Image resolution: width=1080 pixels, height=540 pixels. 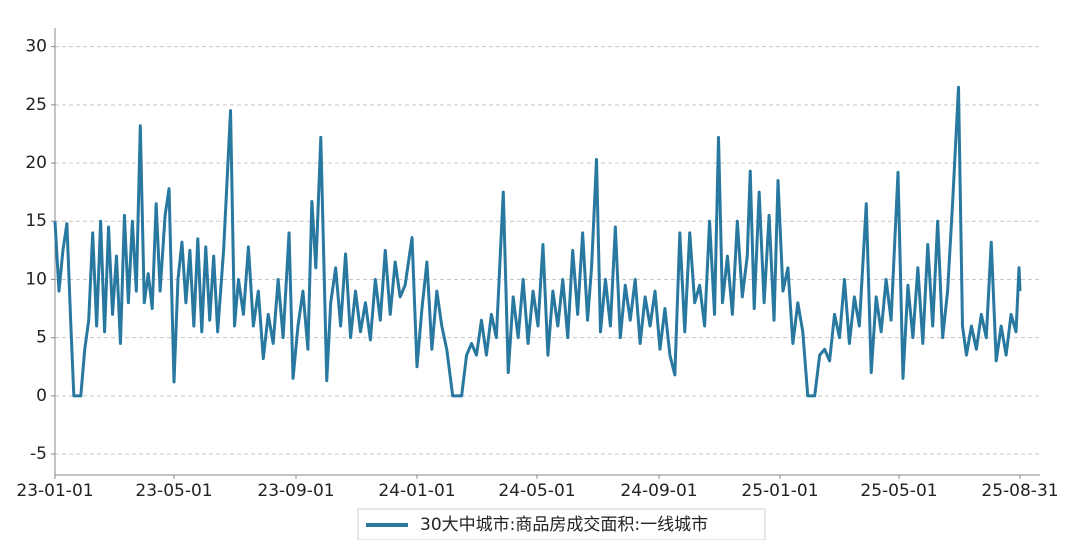 I want to click on legend: 30大中城市:商品房成交面积:一线城市, so click(x=561, y=524).